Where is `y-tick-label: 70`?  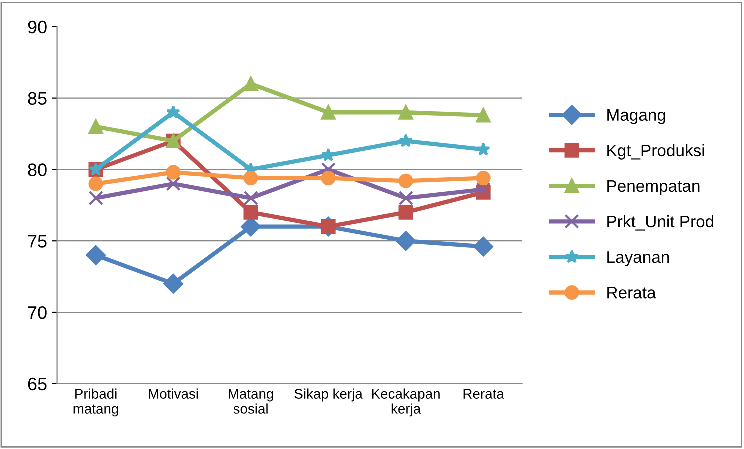
y-tick-label: 70 is located at coordinates (37, 313).